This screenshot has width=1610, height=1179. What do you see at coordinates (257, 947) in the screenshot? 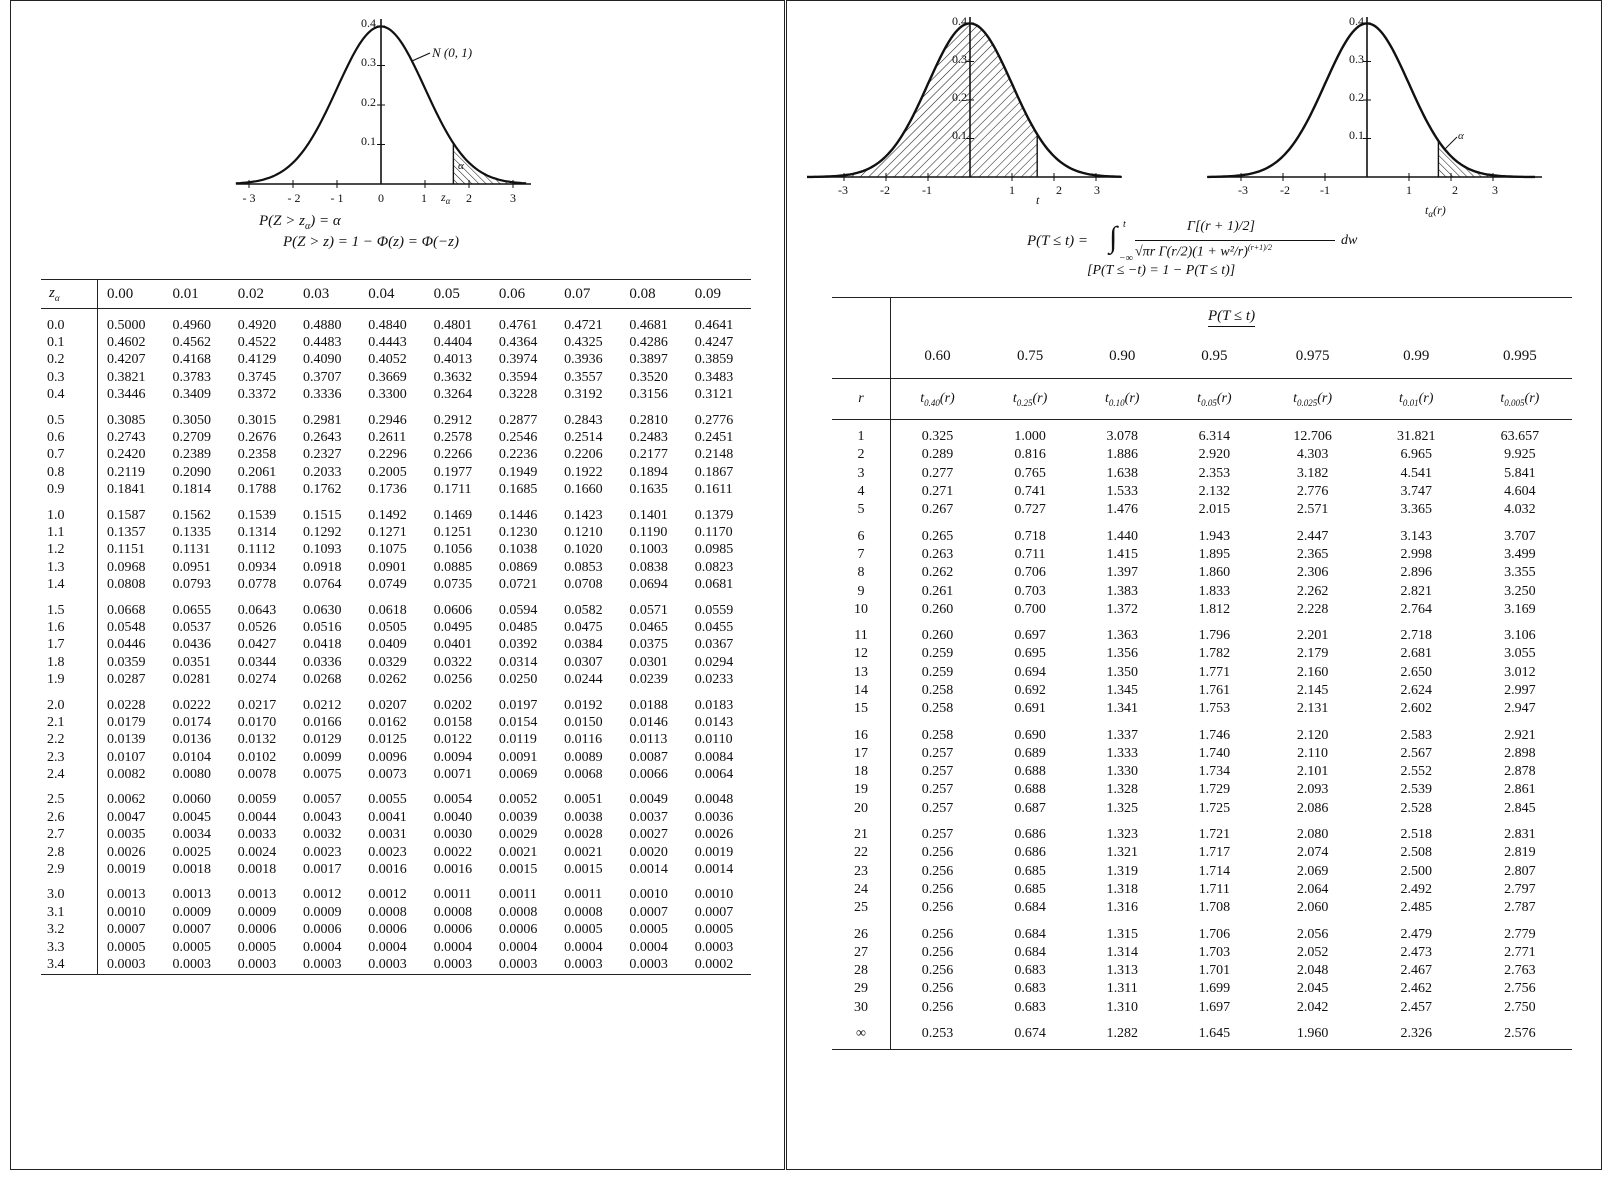
I see `table-cell: 0.0005` at bounding box center [257, 947].